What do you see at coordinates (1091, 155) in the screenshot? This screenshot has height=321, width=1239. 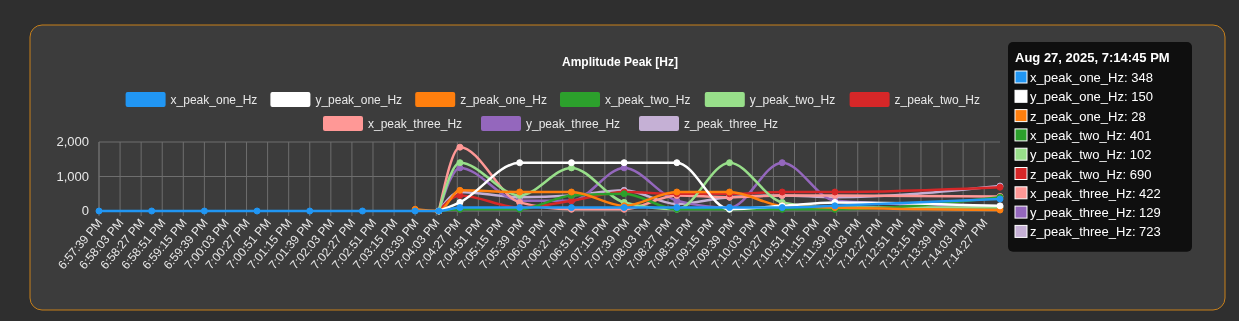 I see `text: y_peak_two_Hz: 102` at bounding box center [1091, 155].